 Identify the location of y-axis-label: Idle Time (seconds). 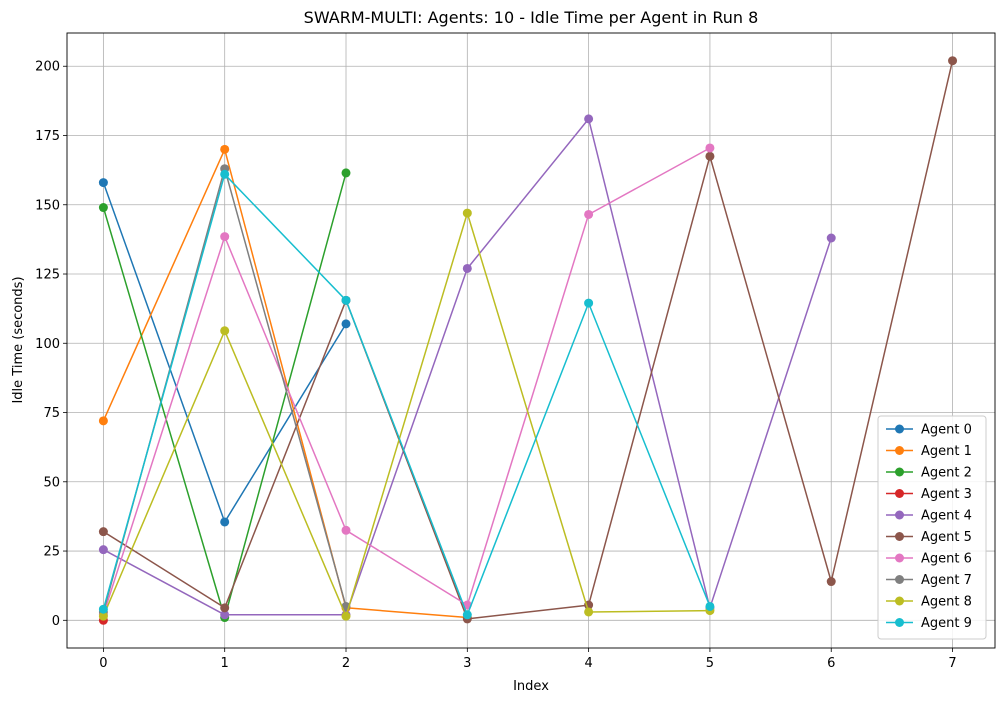
(18, 339).